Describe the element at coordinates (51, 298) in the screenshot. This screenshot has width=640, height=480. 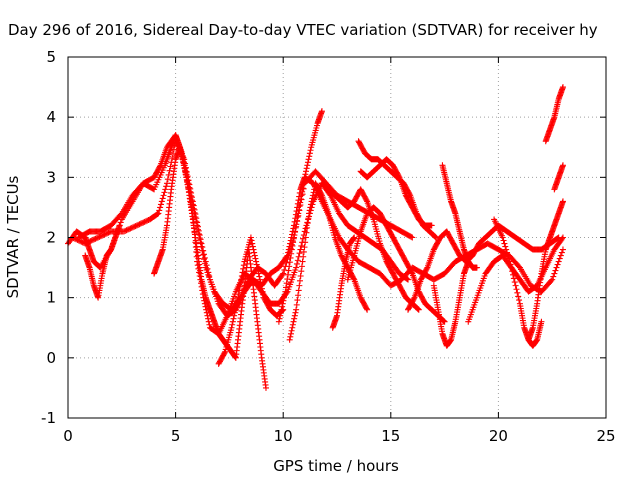
I see `y-tick-label: 1` at that location.